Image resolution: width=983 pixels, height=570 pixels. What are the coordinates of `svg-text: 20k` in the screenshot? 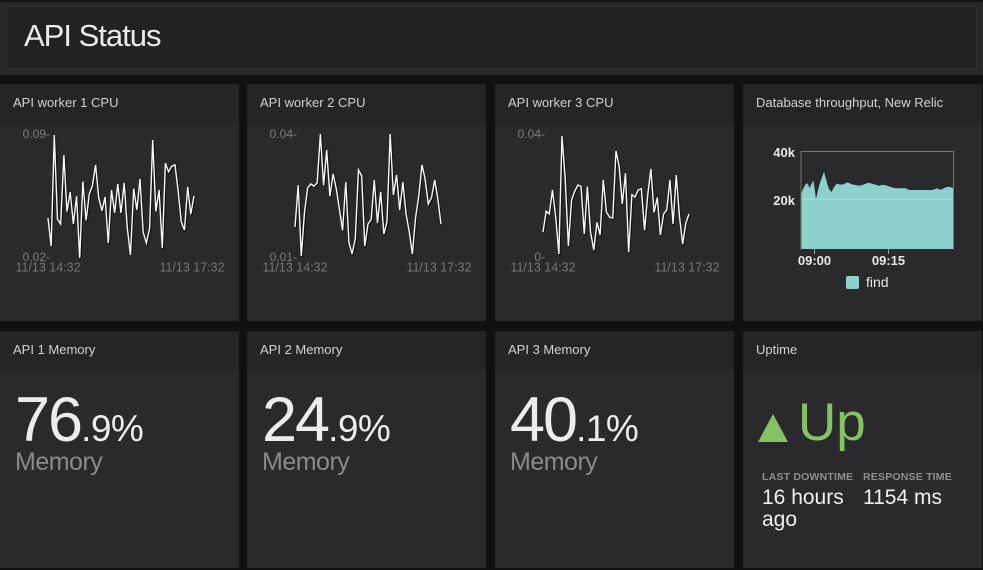 It's located at (784, 200).